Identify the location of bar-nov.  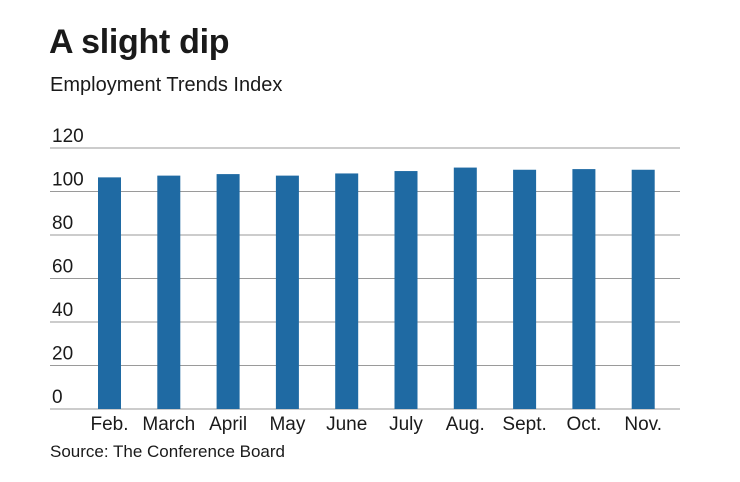
(643, 289).